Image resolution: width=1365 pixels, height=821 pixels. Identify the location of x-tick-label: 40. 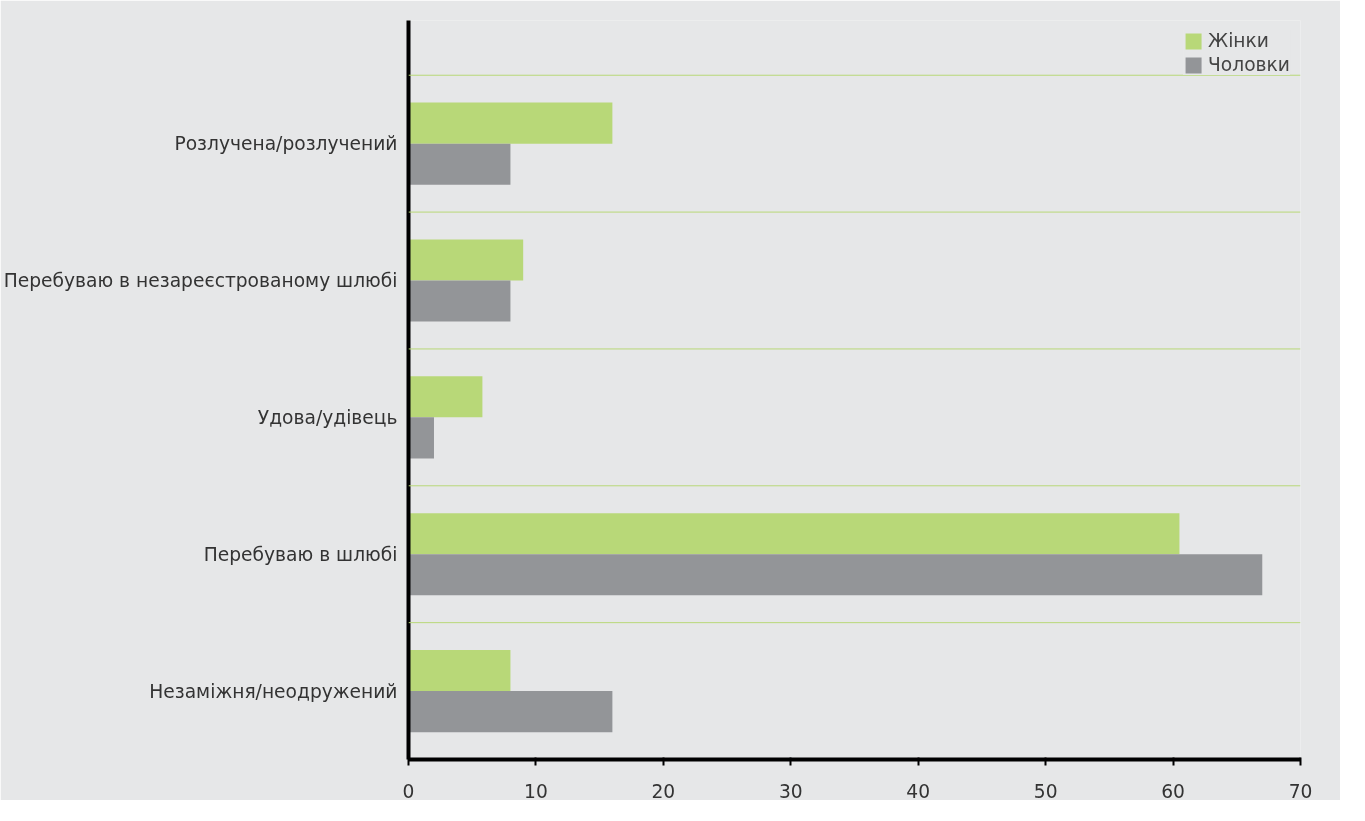
(918, 791).